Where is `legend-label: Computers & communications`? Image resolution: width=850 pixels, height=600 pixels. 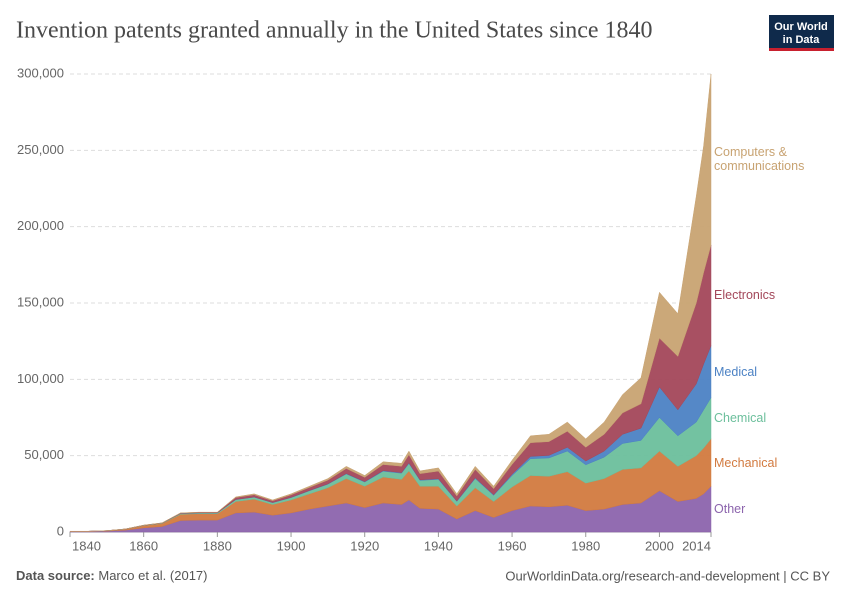 legend-label: Computers & communications is located at coordinates (764, 159).